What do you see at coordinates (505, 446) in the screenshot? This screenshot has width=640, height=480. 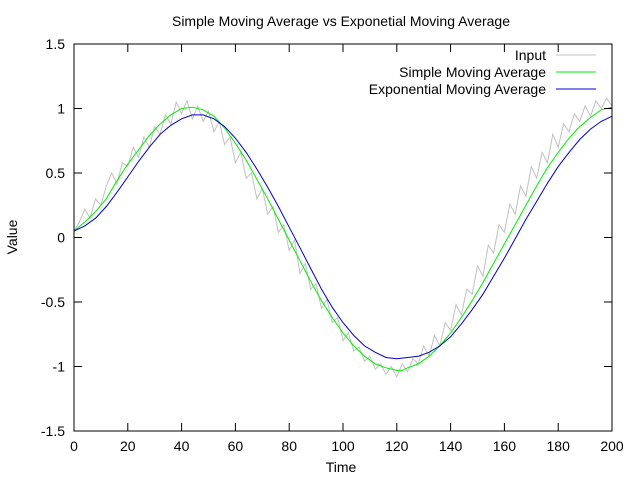 I see `x-tick-label: 160` at bounding box center [505, 446].